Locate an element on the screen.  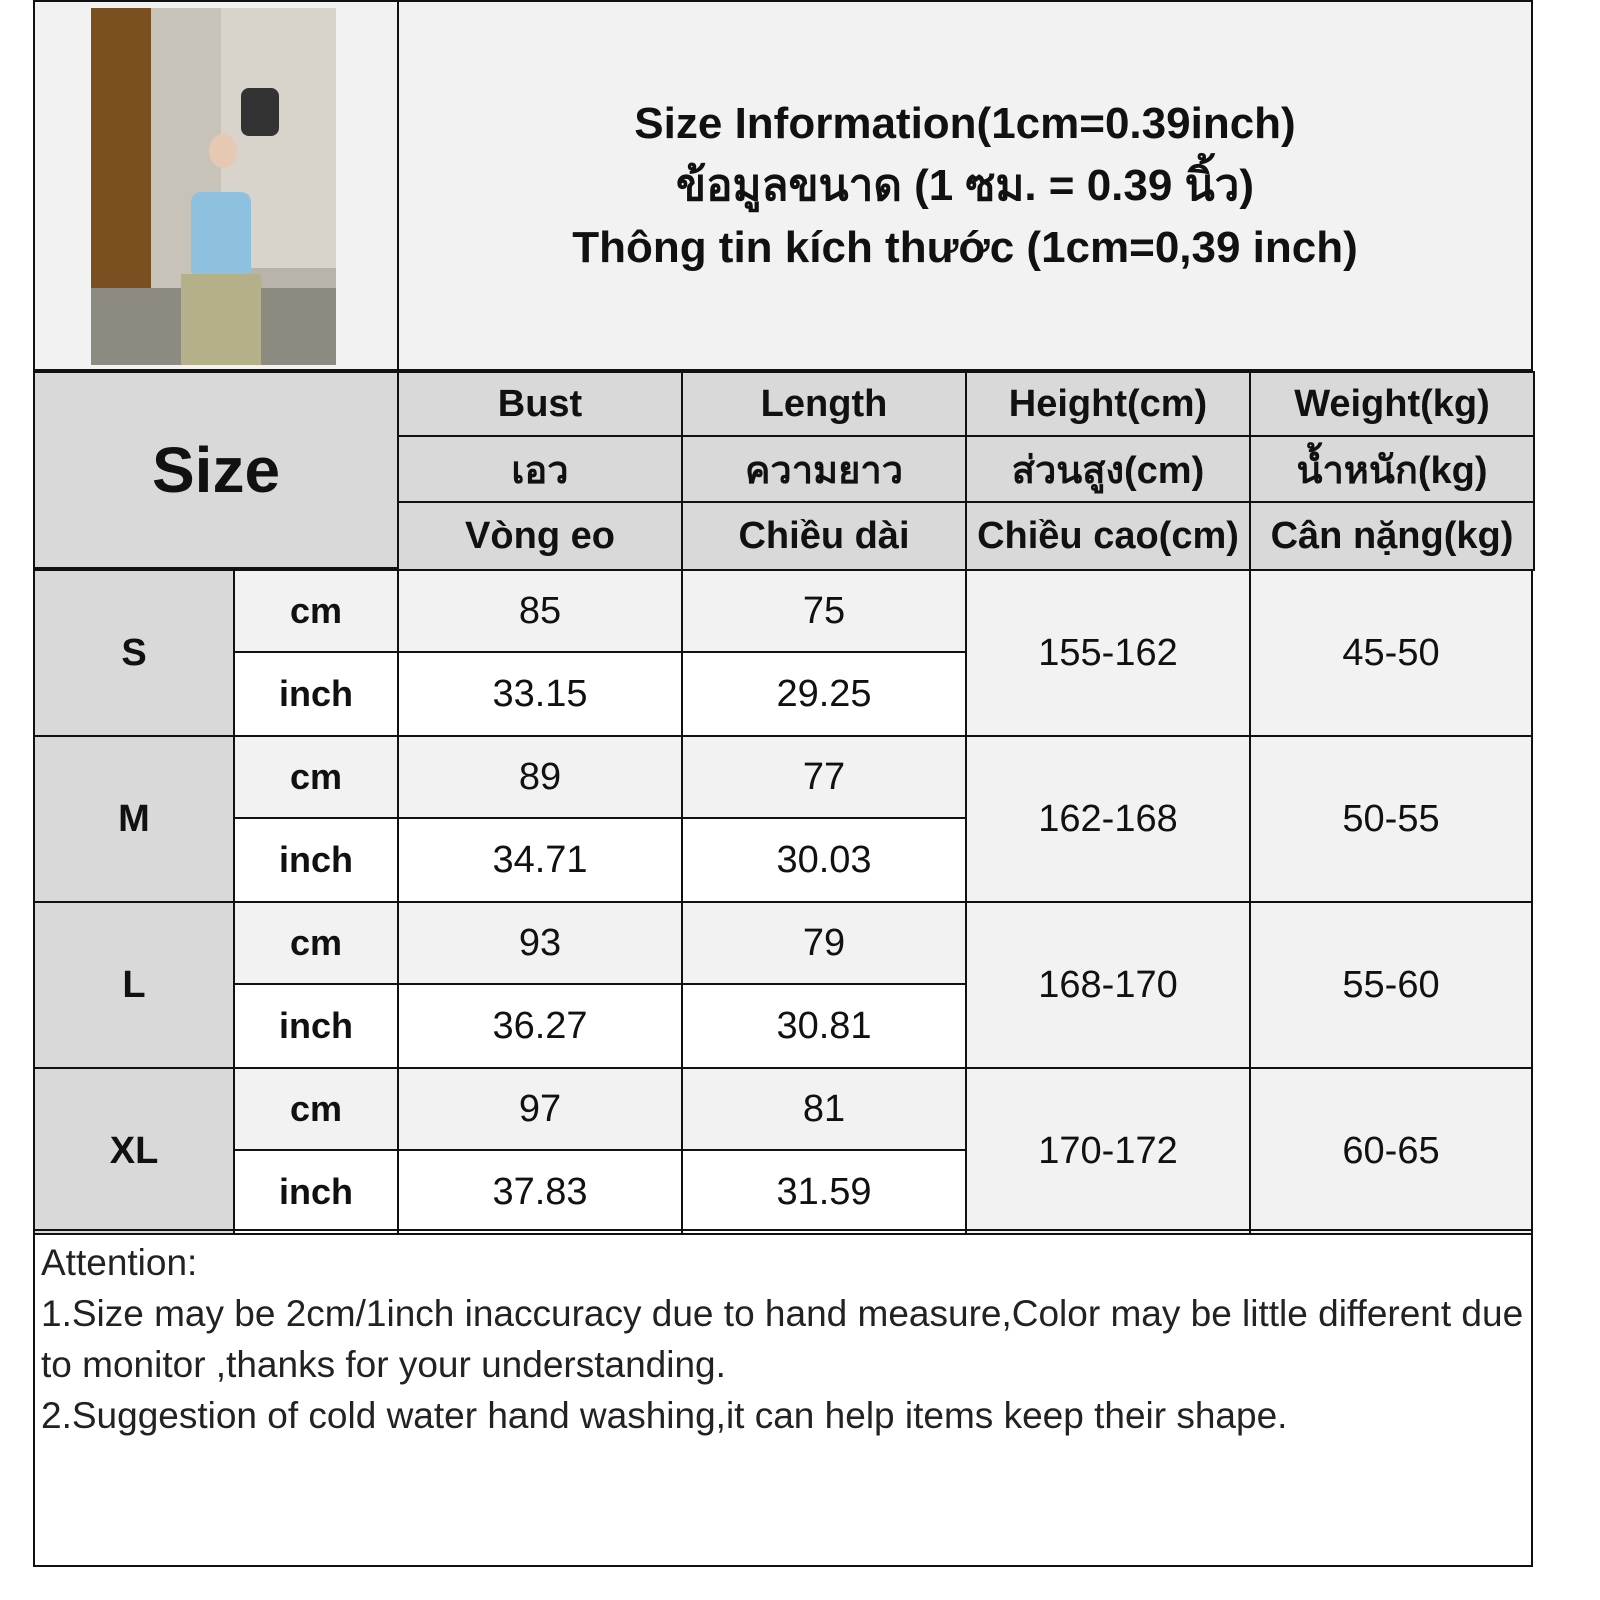
height-range: 170-172 is located at coordinates (1108, 1151).